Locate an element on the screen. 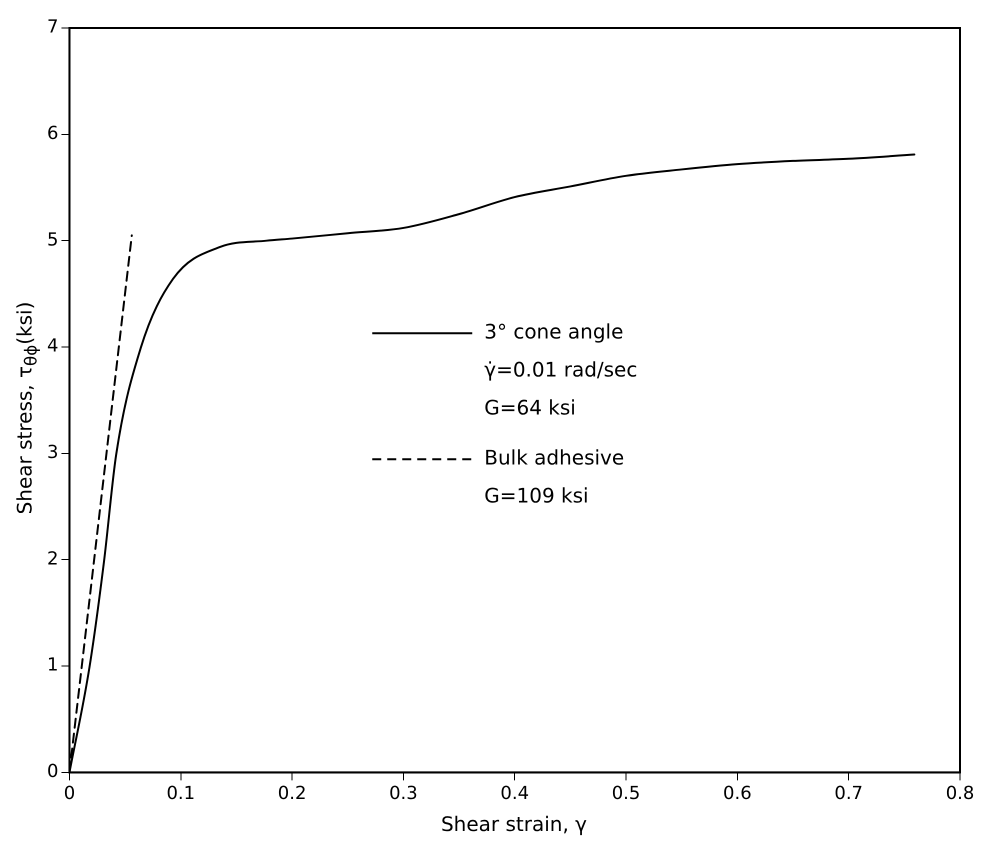 This screenshot has width=983, height=852. y-tick-label: 4 is located at coordinates (52, 346).